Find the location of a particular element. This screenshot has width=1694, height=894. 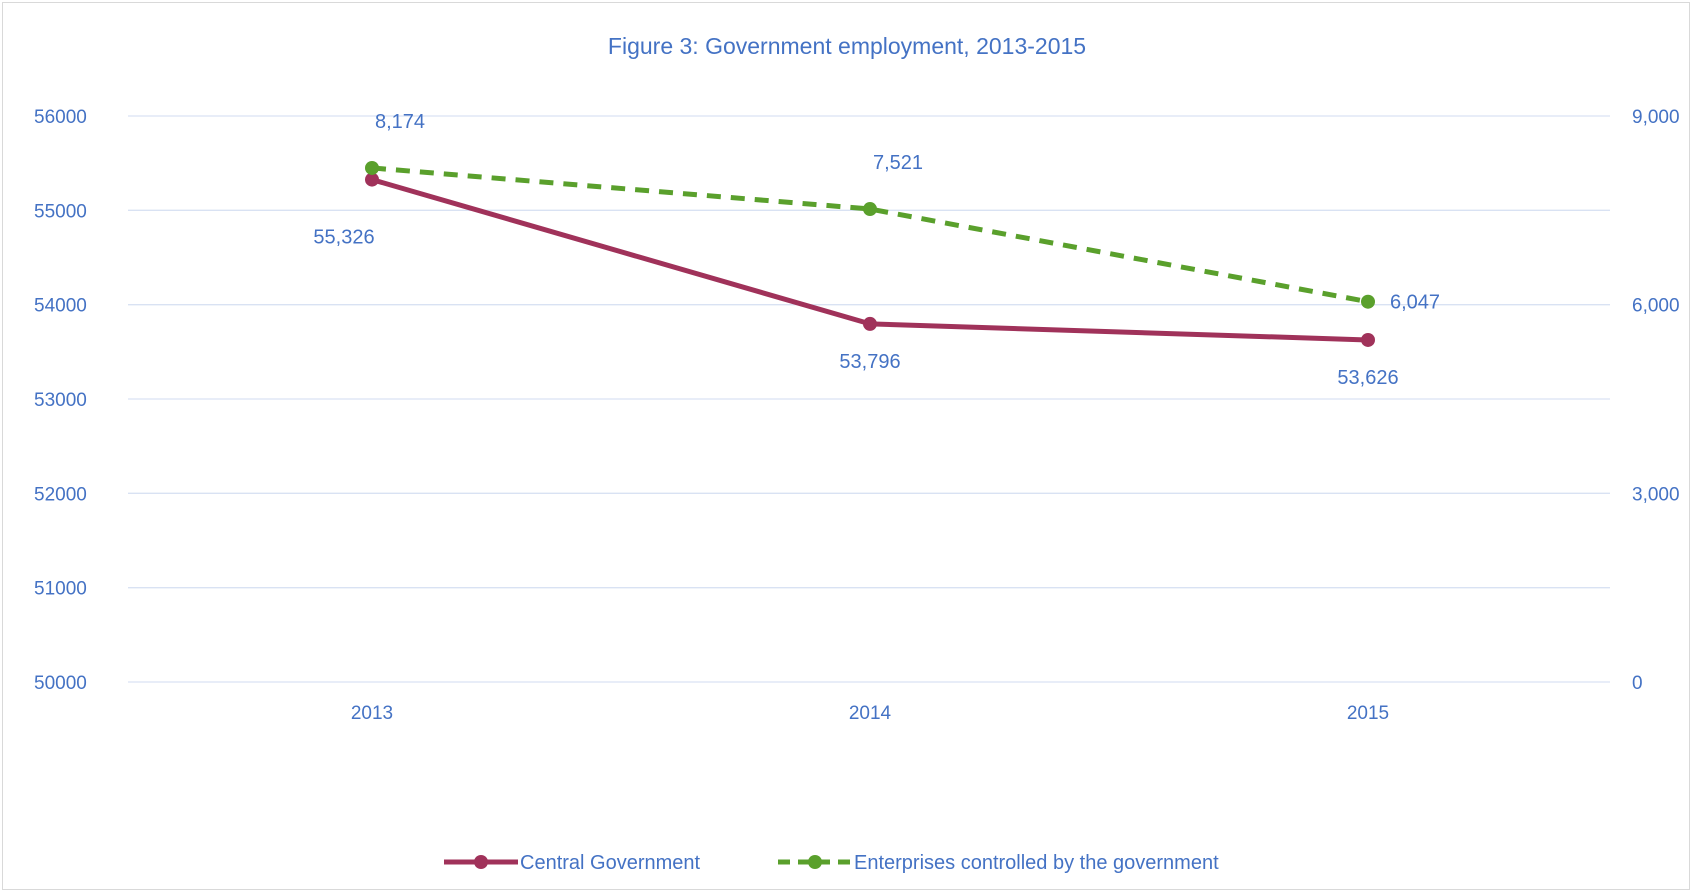

data-label: 7,521 is located at coordinates (898, 163).